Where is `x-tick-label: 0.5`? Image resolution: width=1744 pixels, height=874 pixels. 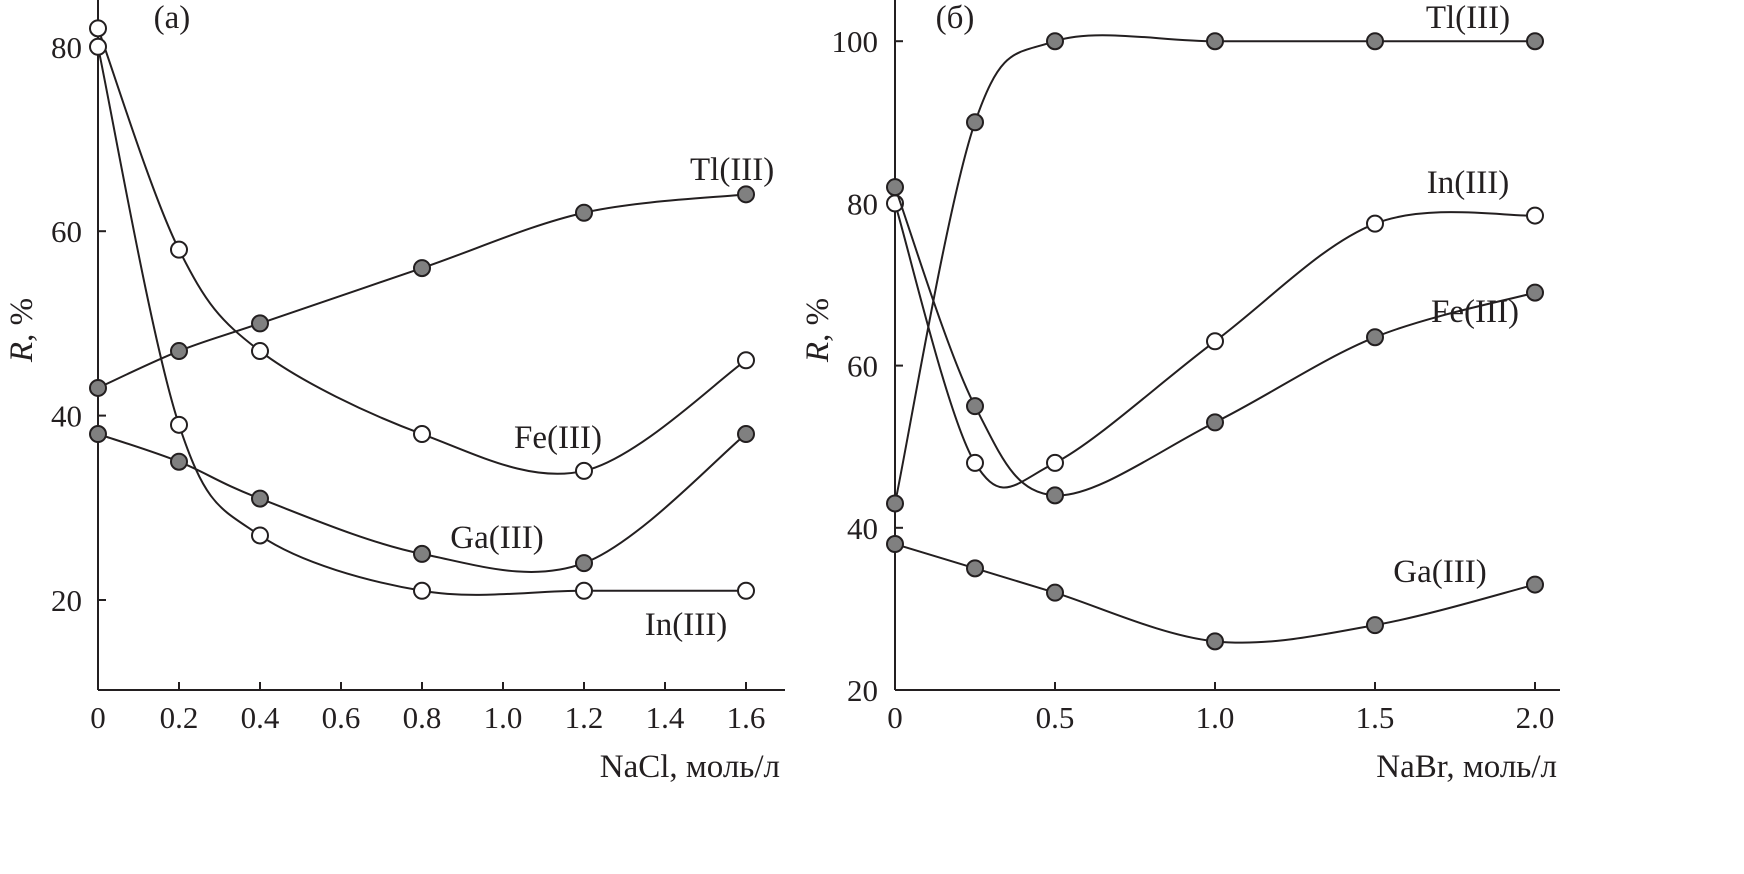
x-tick-label: 0.5 is located at coordinates (1055, 717).